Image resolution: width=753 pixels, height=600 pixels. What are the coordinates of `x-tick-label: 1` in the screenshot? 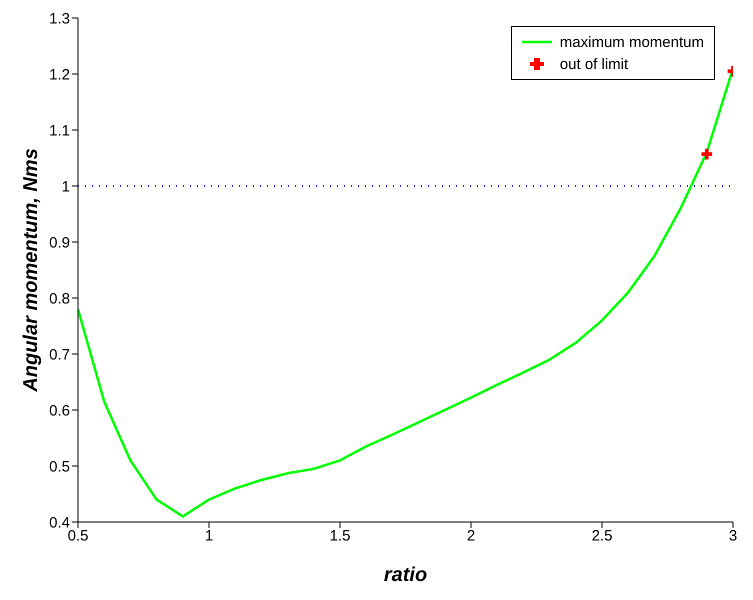 It's located at (209, 536).